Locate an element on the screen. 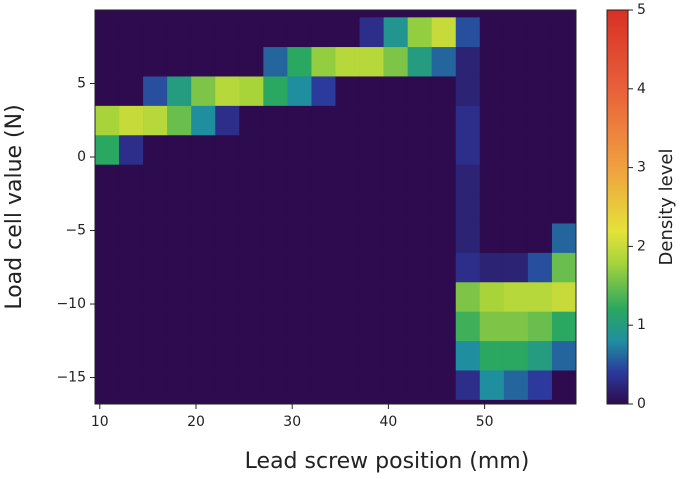 This screenshot has width=685, height=479. x-tick-label: 20 is located at coordinates (196, 422).